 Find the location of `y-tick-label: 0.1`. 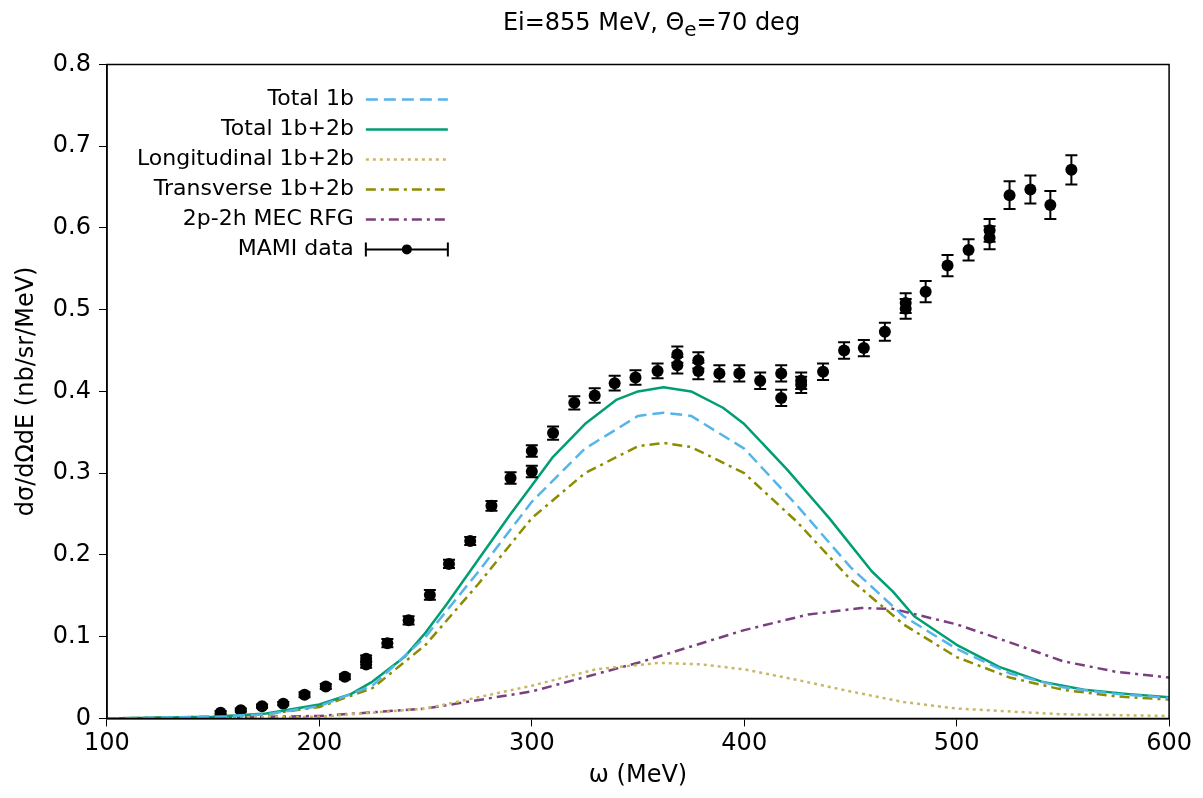

y-tick-label: 0.1 is located at coordinates (71, 634).